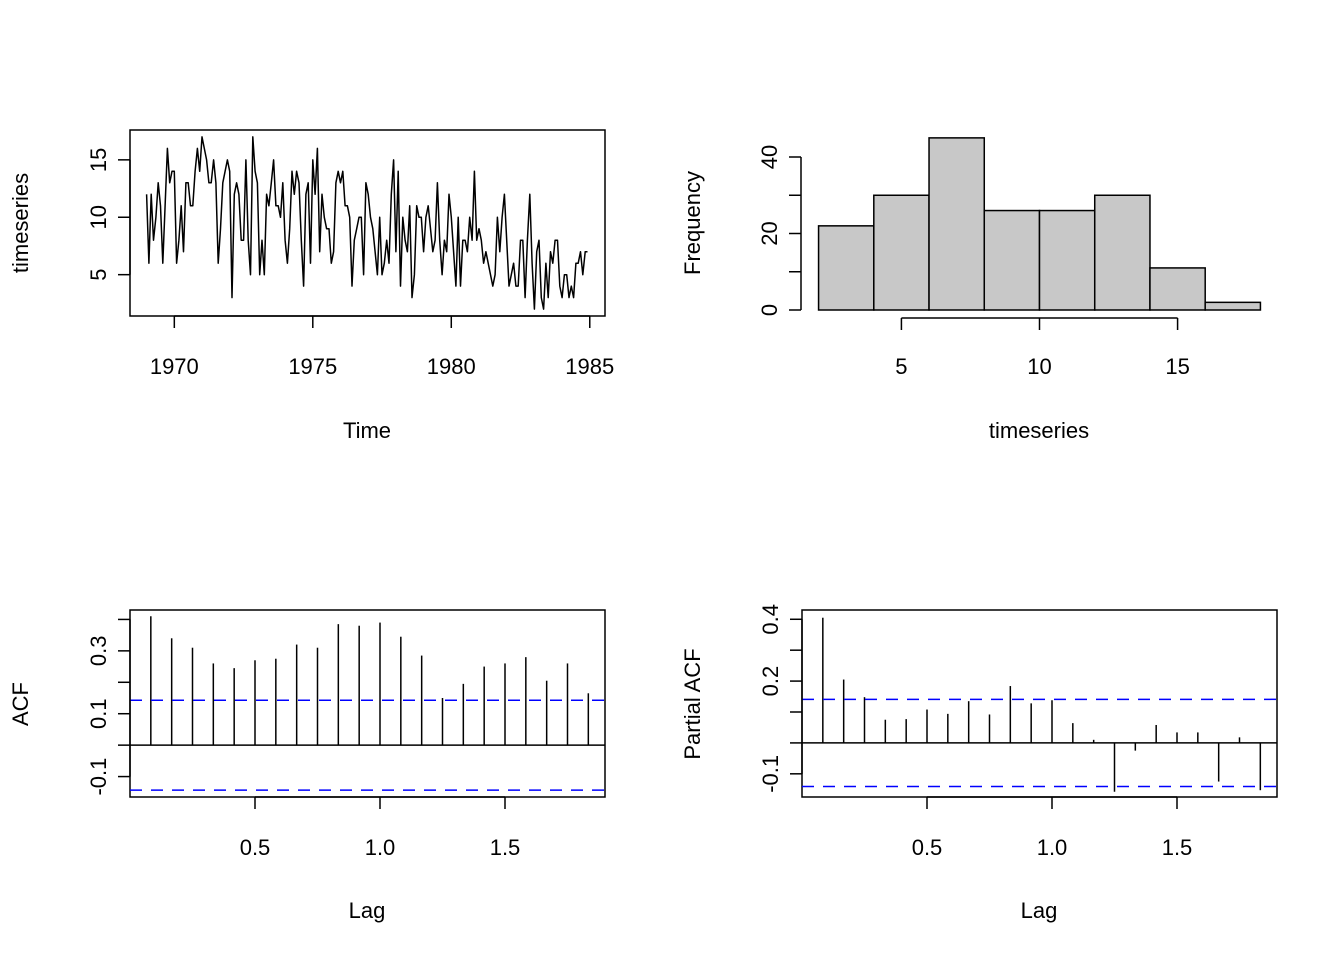 The image size is (1344, 960). I want to click on y-tick-label: 15, so click(98, 160).